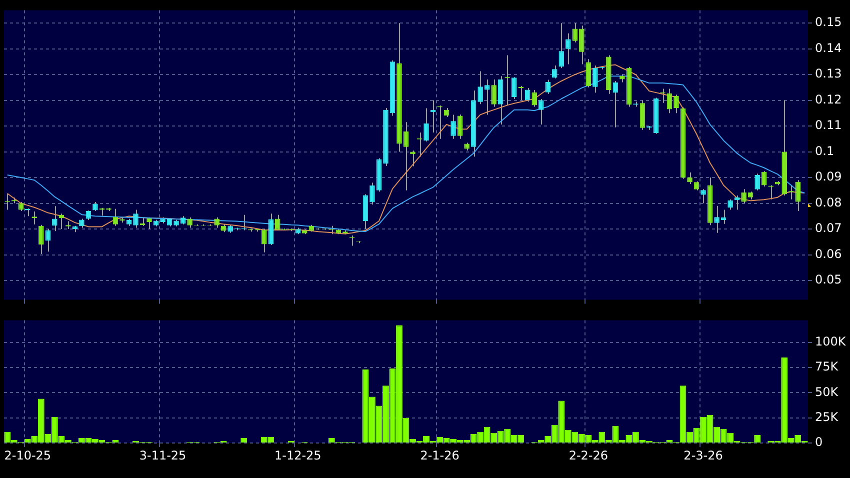  I want to click on x-tick-label: 1-12-25, so click(298, 455).